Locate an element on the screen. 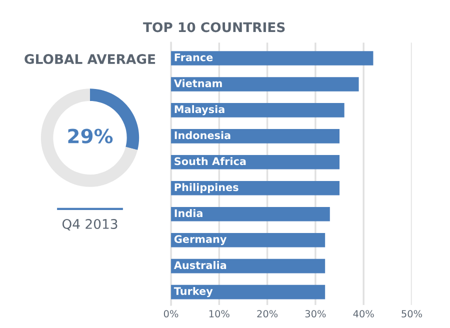 This screenshot has height=328, width=450. x-tick-label: 50% is located at coordinates (412, 314).